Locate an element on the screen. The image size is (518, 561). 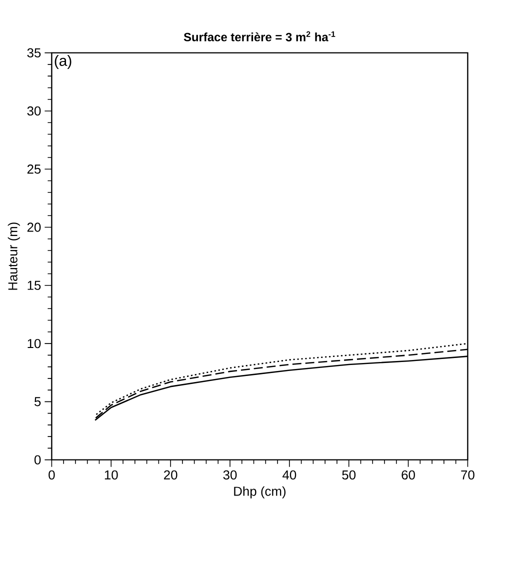
x-tick-label: 0 is located at coordinates (51, 475).